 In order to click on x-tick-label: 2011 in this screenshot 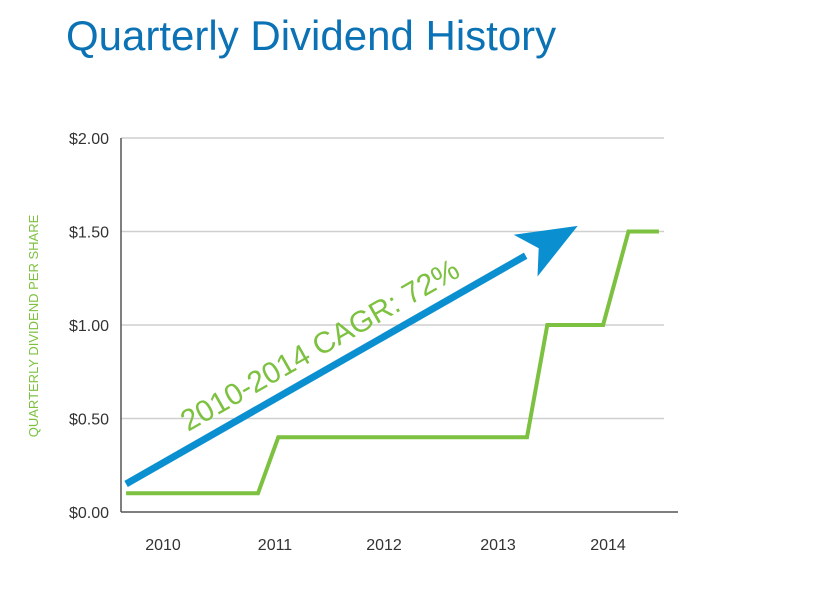, I will do `click(275, 545)`.